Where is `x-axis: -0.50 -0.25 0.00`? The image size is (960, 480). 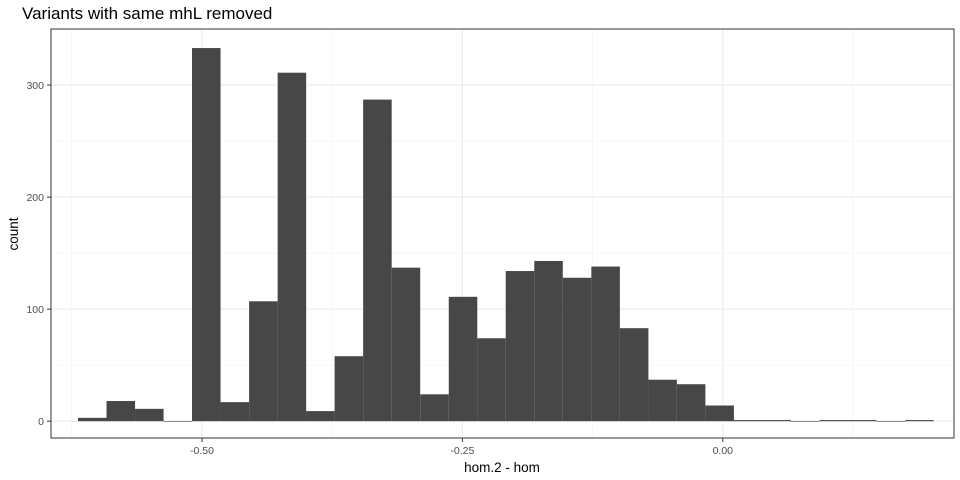
x-axis: -0.50 -0.25 0.00 is located at coordinates (461, 447).